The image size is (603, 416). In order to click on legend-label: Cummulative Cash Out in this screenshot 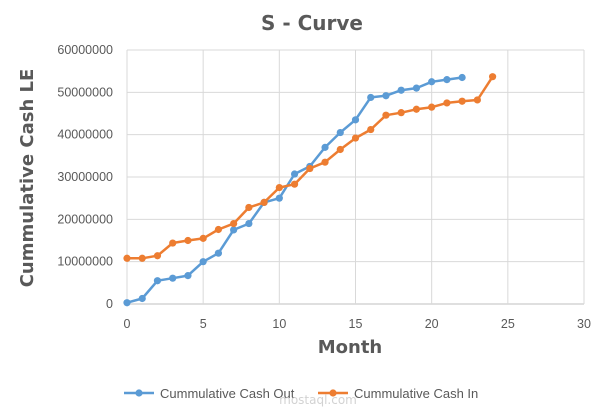, I will do `click(227, 393)`.